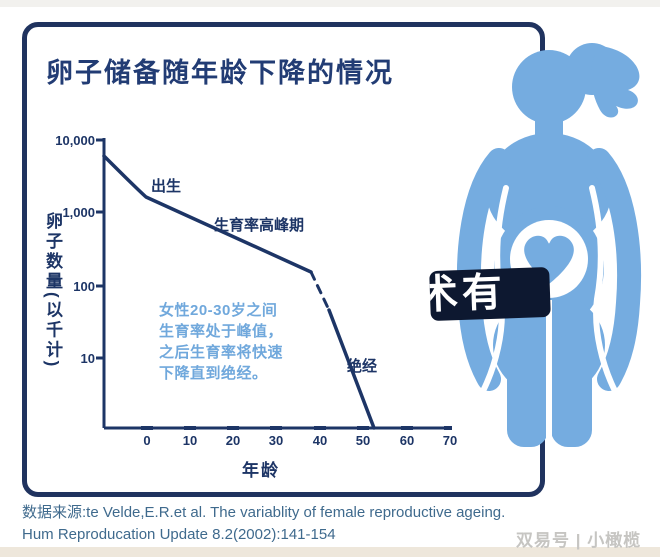 The image size is (660, 557). I want to click on chart-title: 卵子储备随年龄下降的情况, so click(220, 73).